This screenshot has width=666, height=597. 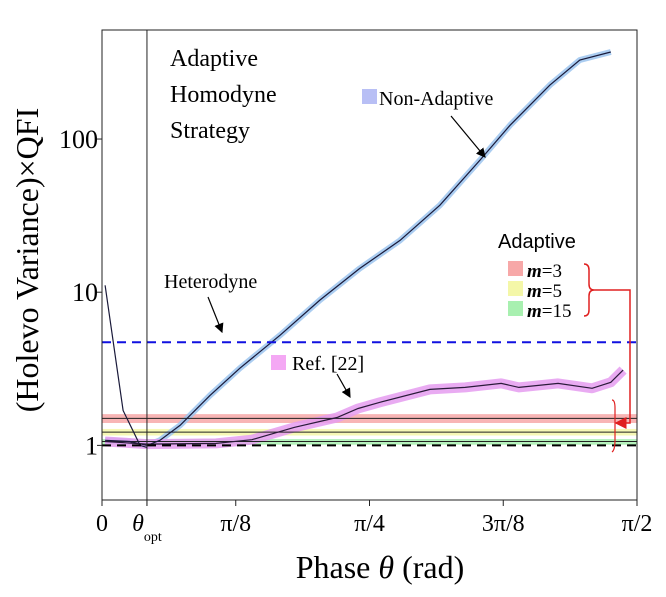 I want to click on adaptive-legend: m=3 m=5 m=15, so click(x=540, y=291).